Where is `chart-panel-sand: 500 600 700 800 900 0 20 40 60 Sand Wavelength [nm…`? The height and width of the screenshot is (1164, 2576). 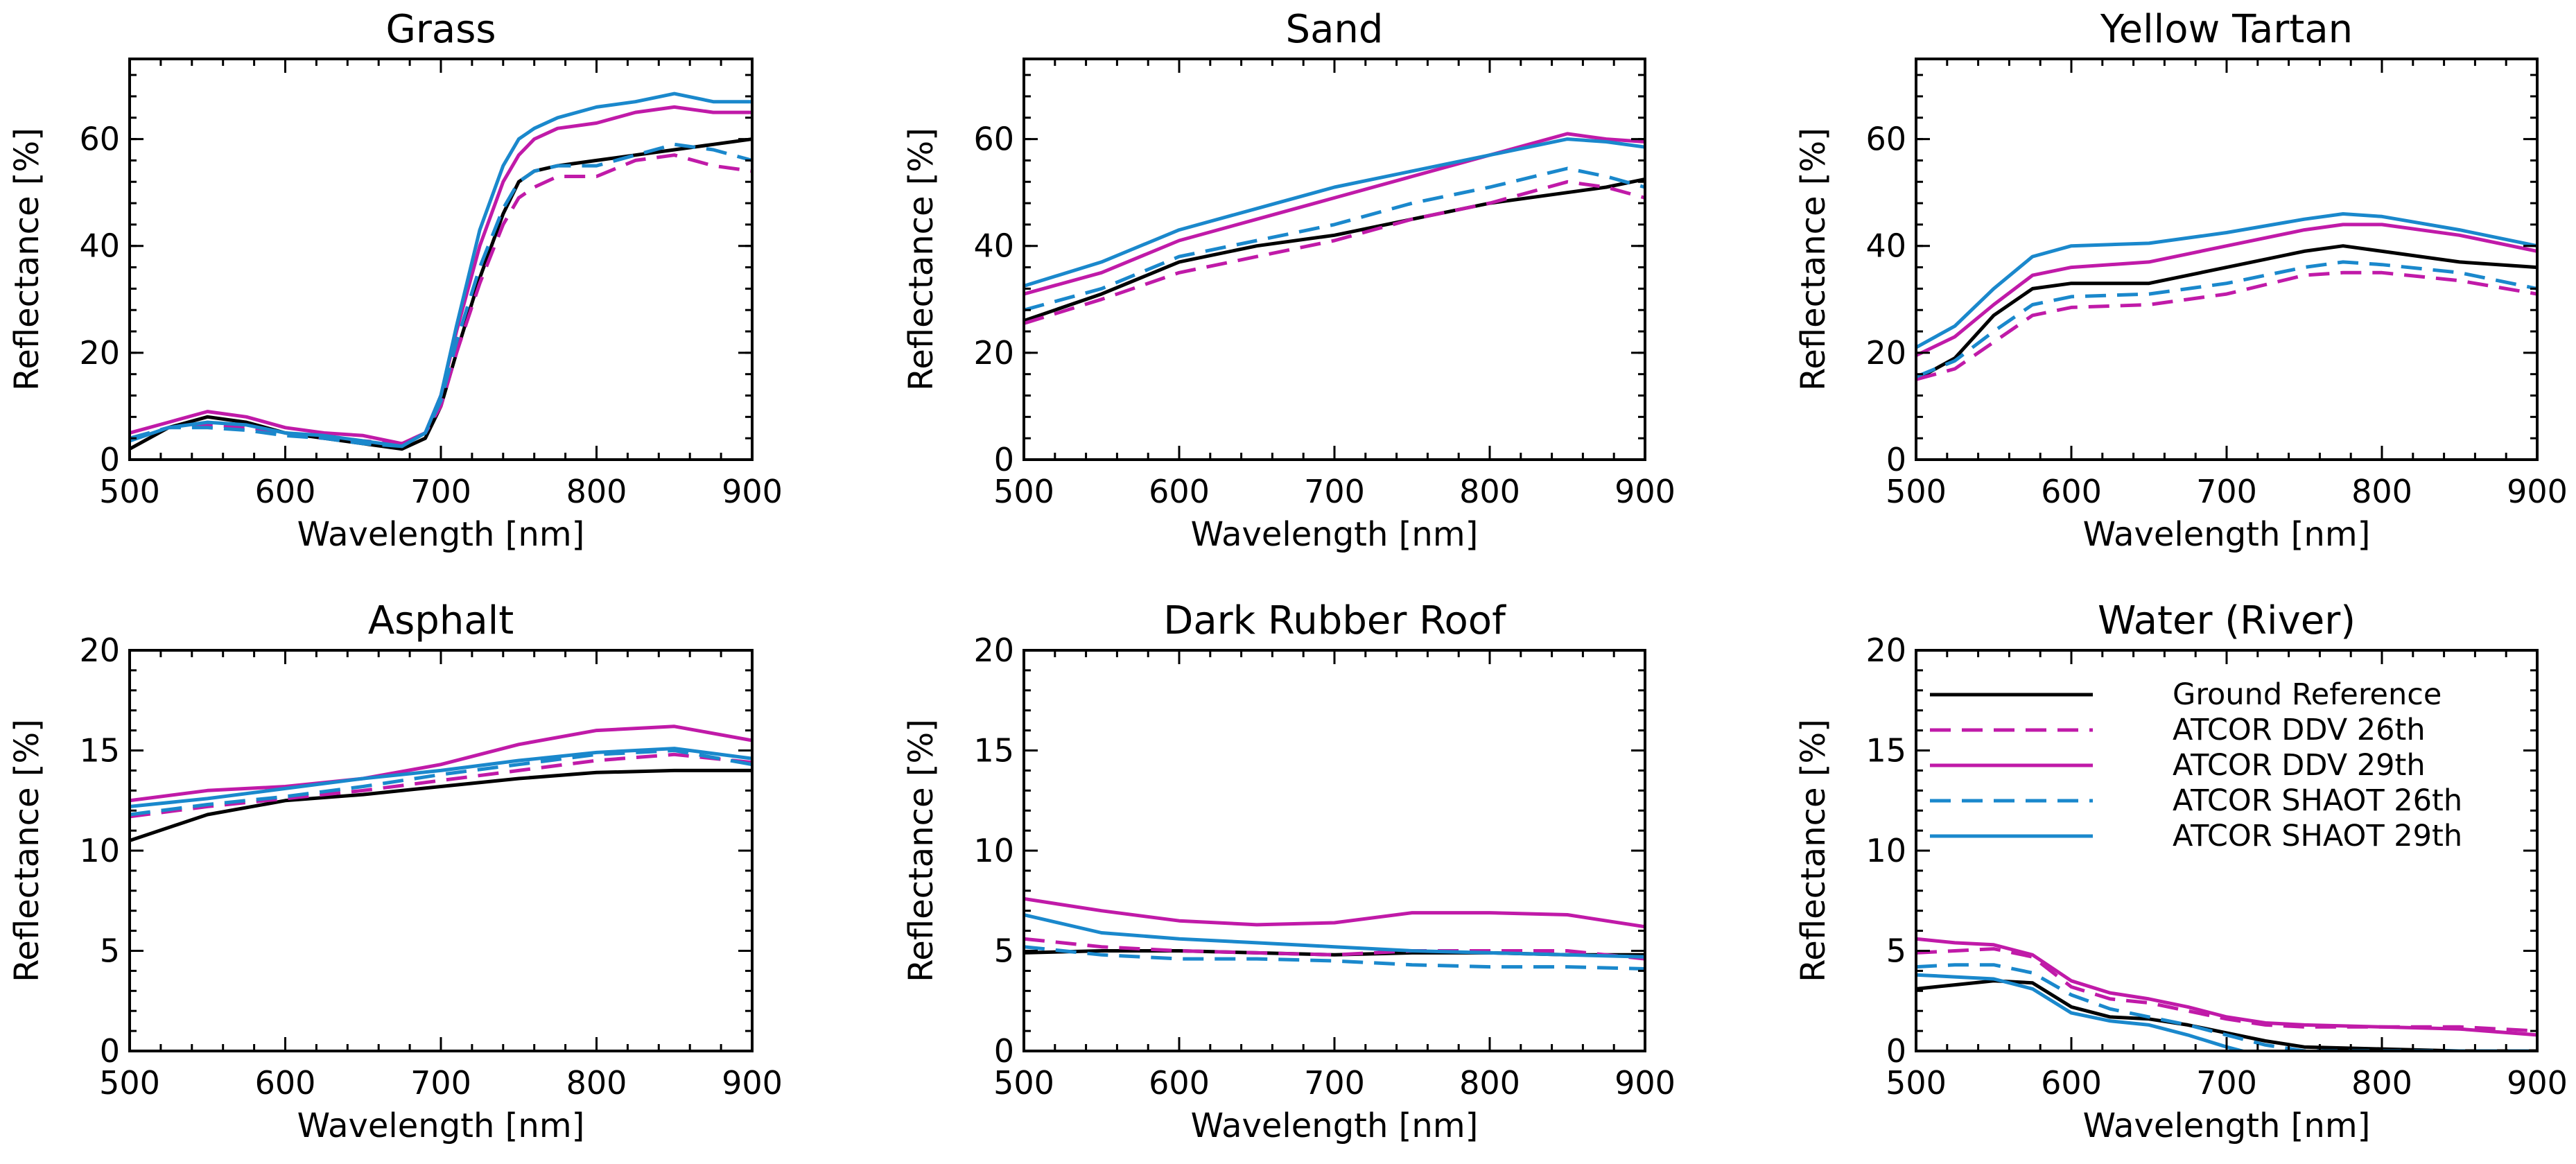 chart-panel-sand: 500 600 700 800 900 0 20 40 60 Sand Wavelength [nm… is located at coordinates (1289, 280).